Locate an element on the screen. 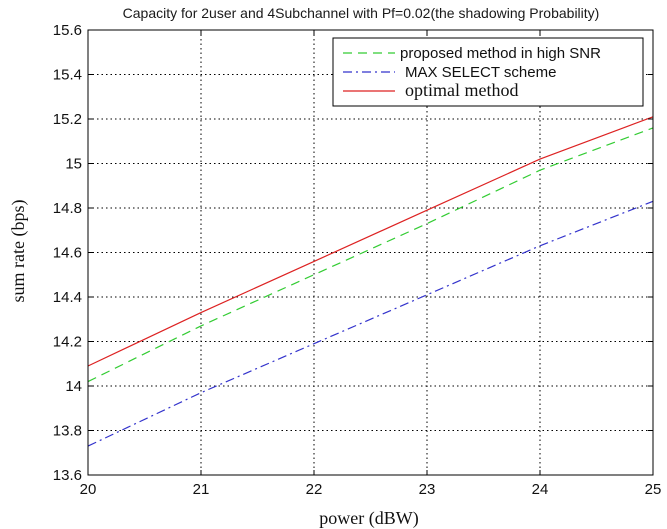 This screenshot has width=667, height=529. y-tick-label: 13.6 is located at coordinates (67, 475).